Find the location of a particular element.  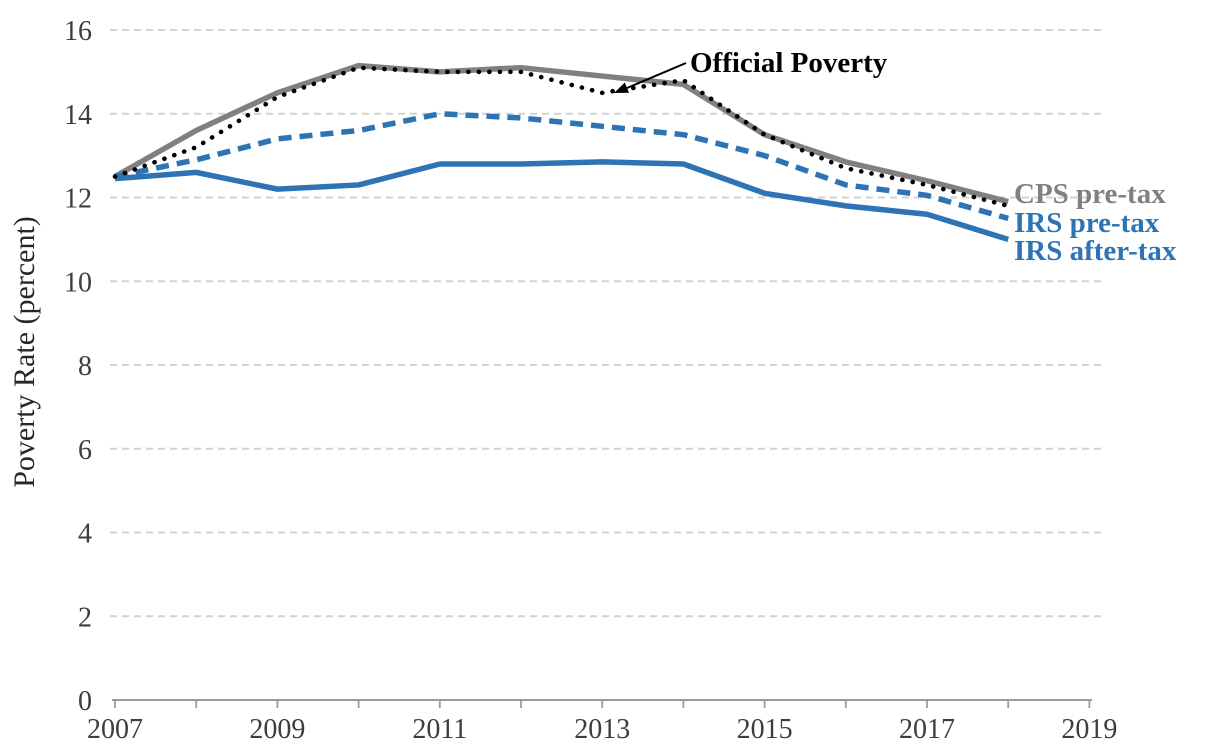

x-tick-label: 2017 is located at coordinates (927, 729).